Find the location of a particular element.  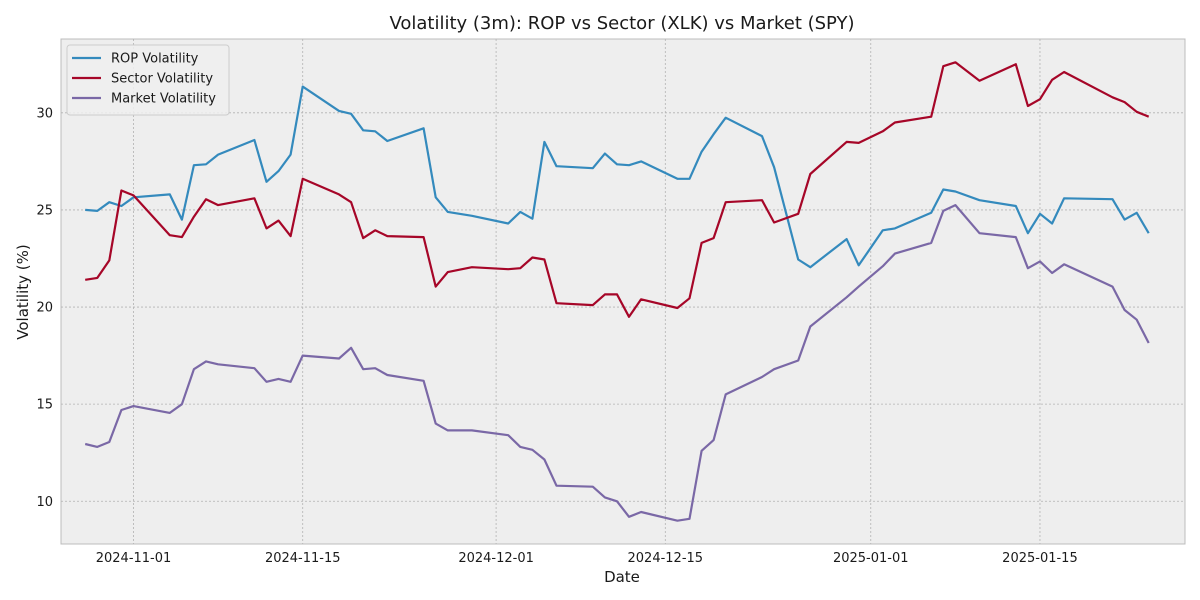

y-axis-ticks: 10 15 20 25 30 is located at coordinates (44, 307).